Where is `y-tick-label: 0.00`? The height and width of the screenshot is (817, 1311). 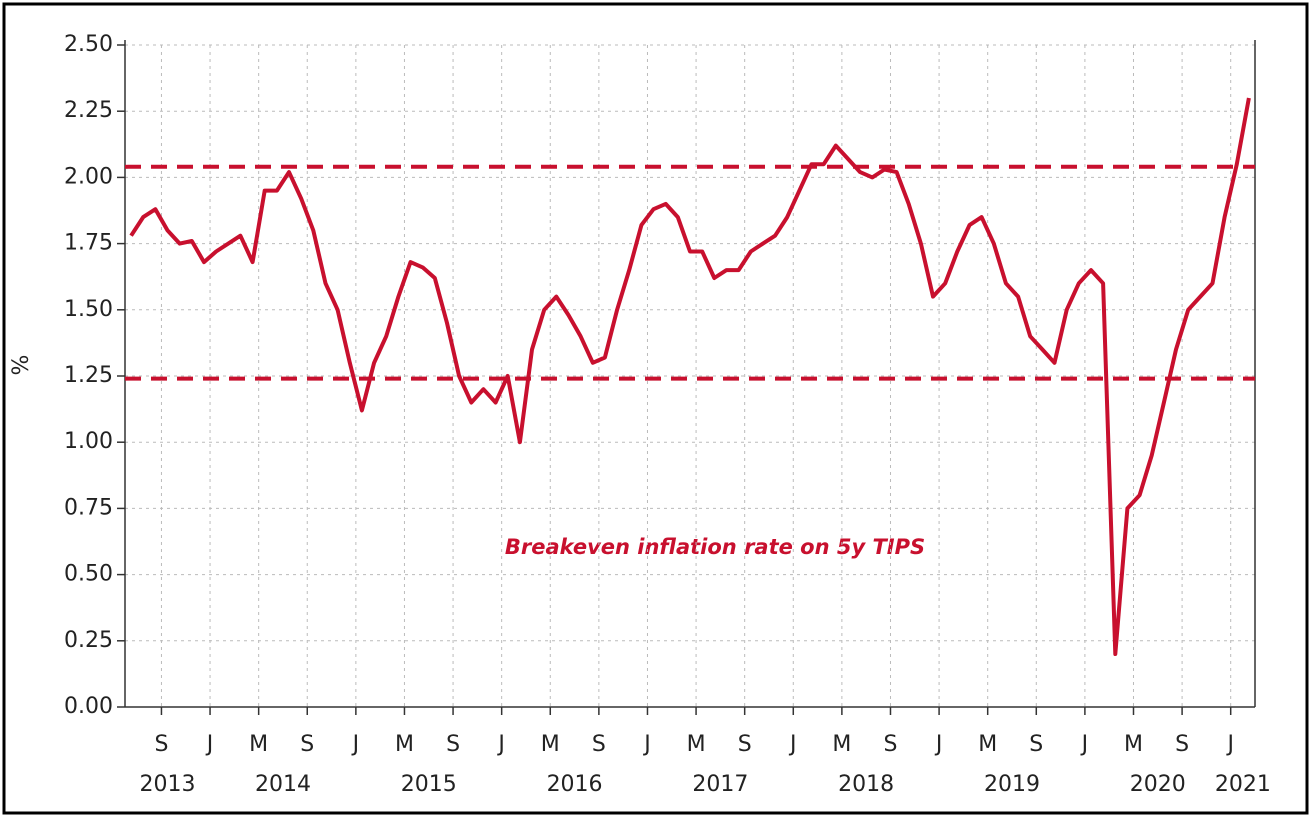
y-tick-label: 0.00 is located at coordinates (88, 706).